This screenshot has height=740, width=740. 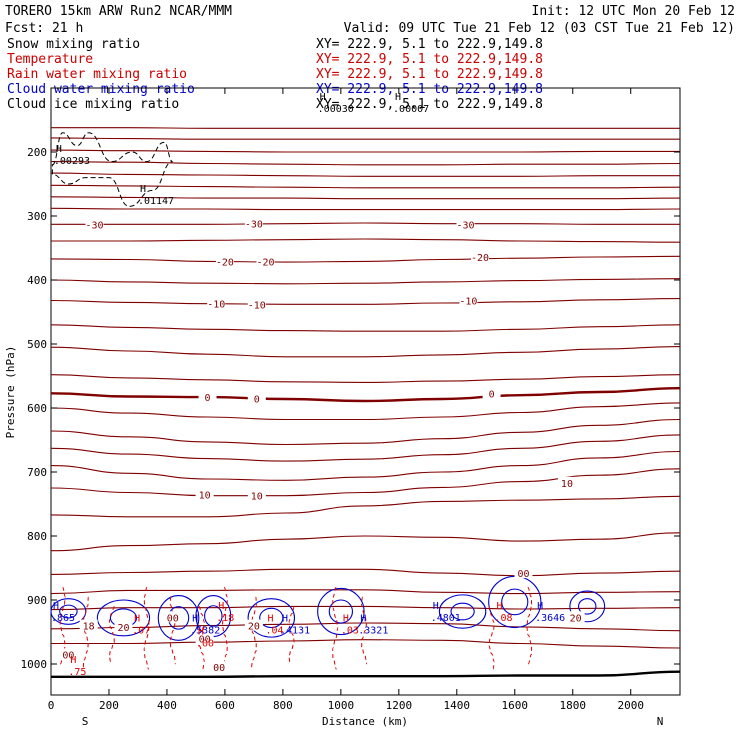 I want to click on x-tick-label: 600, so click(x=225, y=705).